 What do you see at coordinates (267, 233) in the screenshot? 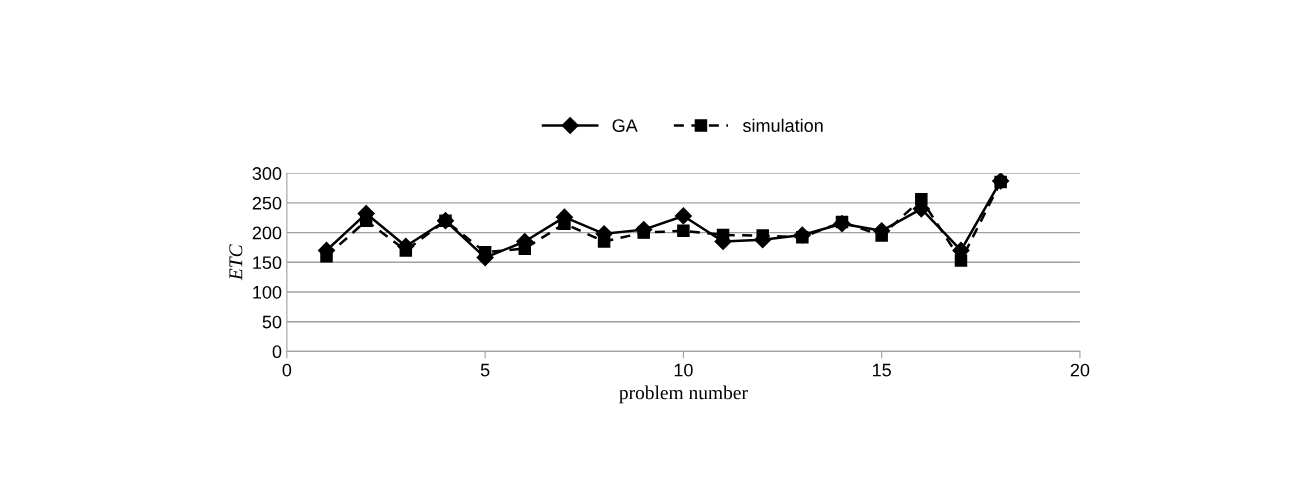
I see `y-tick-label: 200` at bounding box center [267, 233].